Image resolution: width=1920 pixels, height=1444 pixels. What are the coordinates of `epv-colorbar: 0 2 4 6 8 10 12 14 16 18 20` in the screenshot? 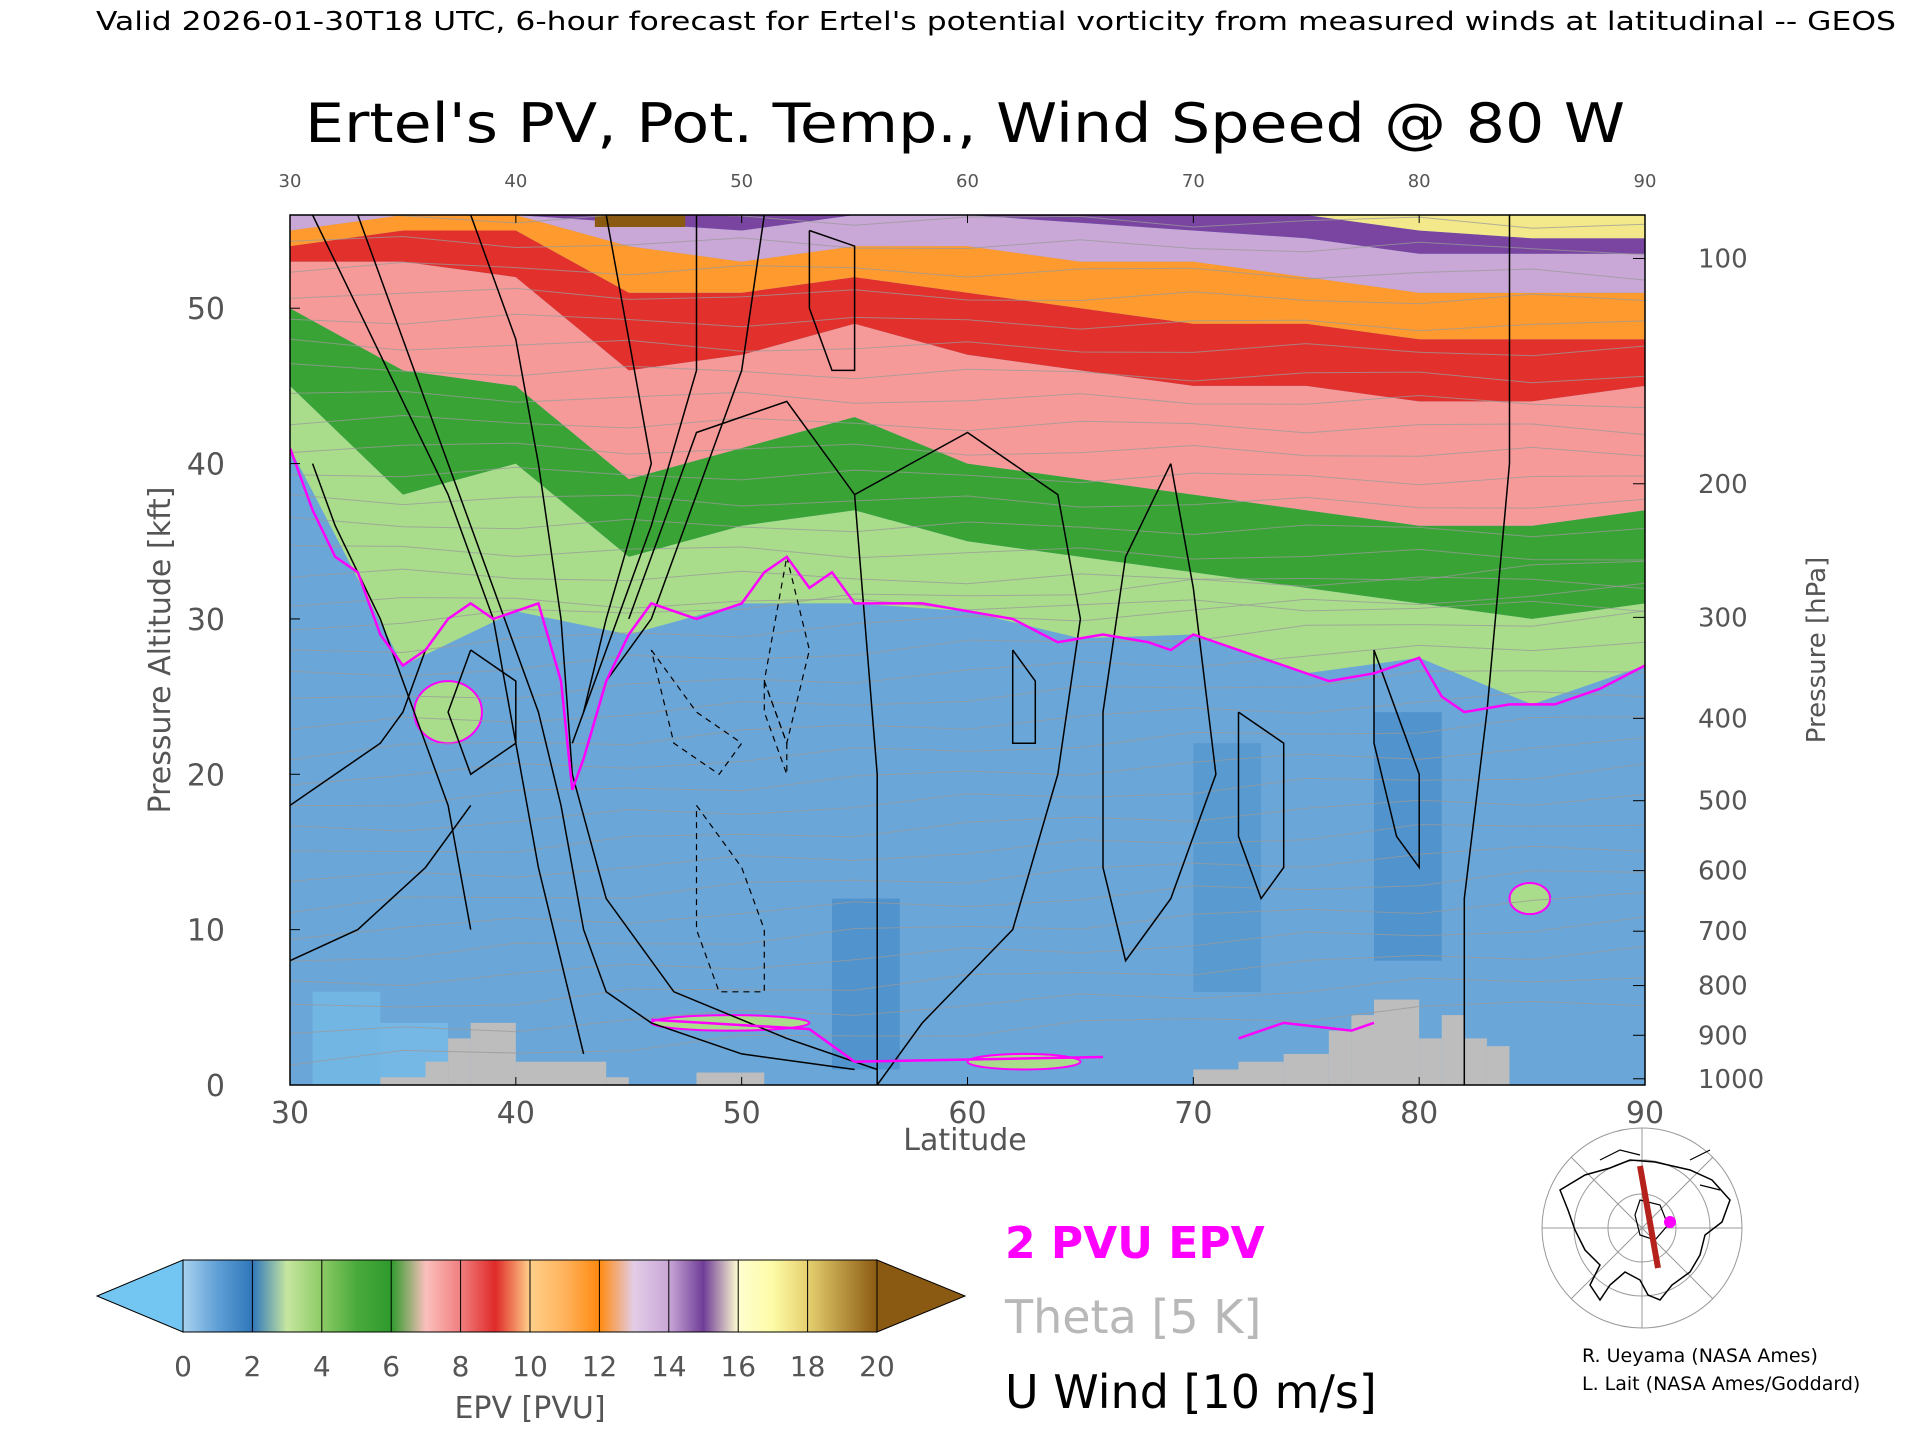 It's located at (531, 1321).